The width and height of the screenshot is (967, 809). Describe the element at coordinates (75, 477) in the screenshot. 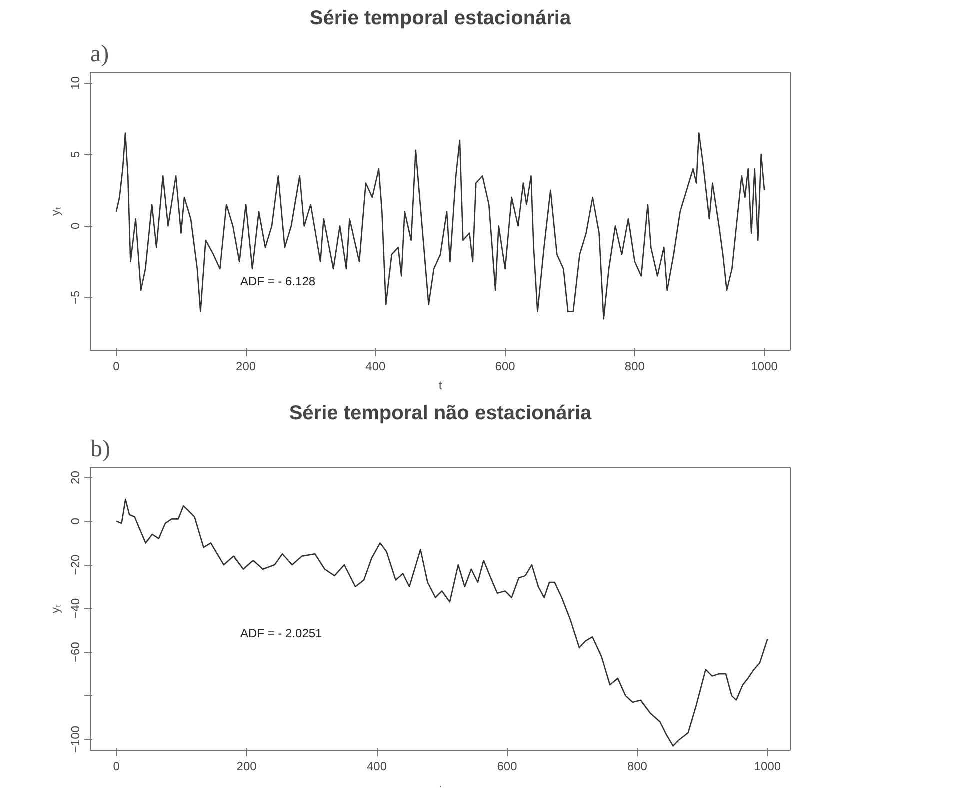

I see `y-tick-label: 20` at that location.